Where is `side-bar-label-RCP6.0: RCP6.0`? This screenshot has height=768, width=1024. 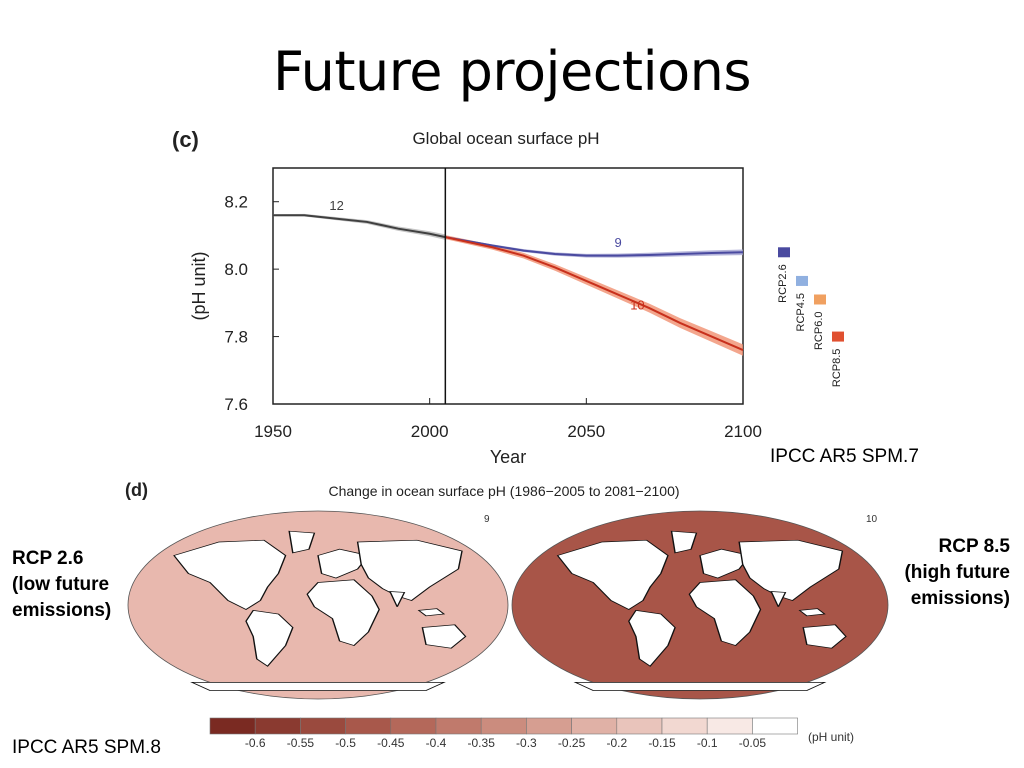 side-bar-label-RCP6.0: RCP6.0 is located at coordinates (819, 330).